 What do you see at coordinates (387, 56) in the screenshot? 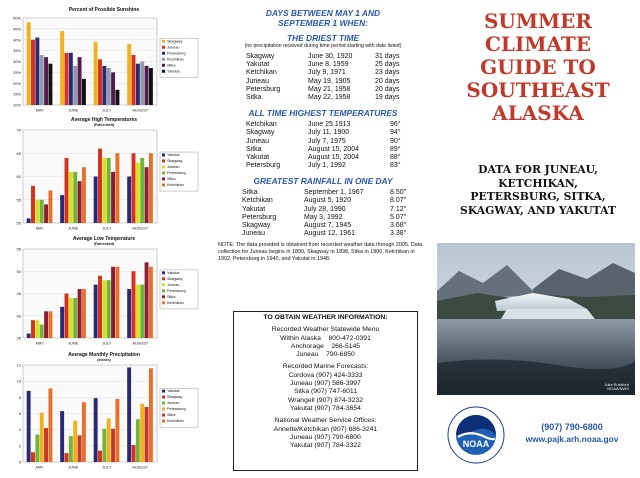
I see `value-cell: 31 days` at bounding box center [387, 56].